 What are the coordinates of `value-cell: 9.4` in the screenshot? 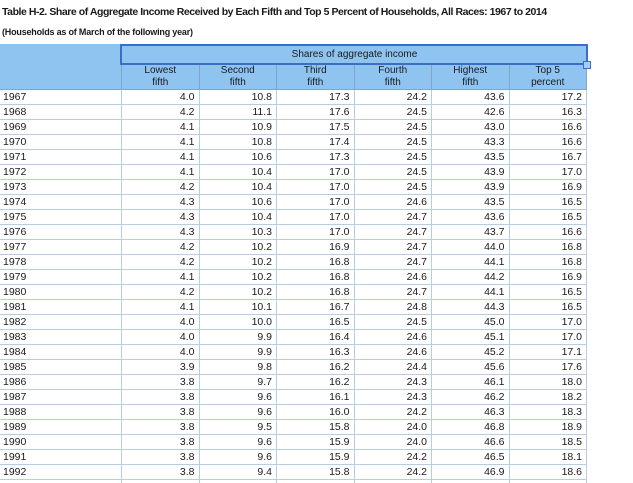 It's located at (238, 472).